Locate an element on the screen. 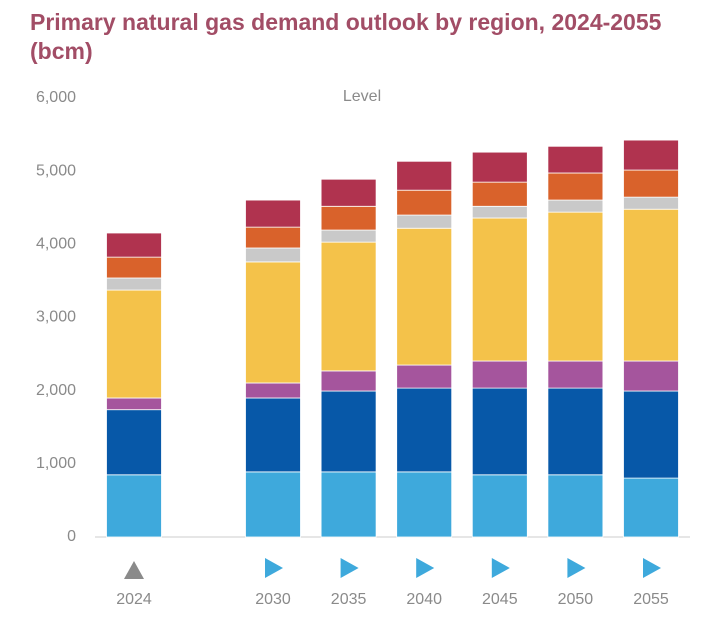  y-tick-label: 0 is located at coordinates (71, 536).